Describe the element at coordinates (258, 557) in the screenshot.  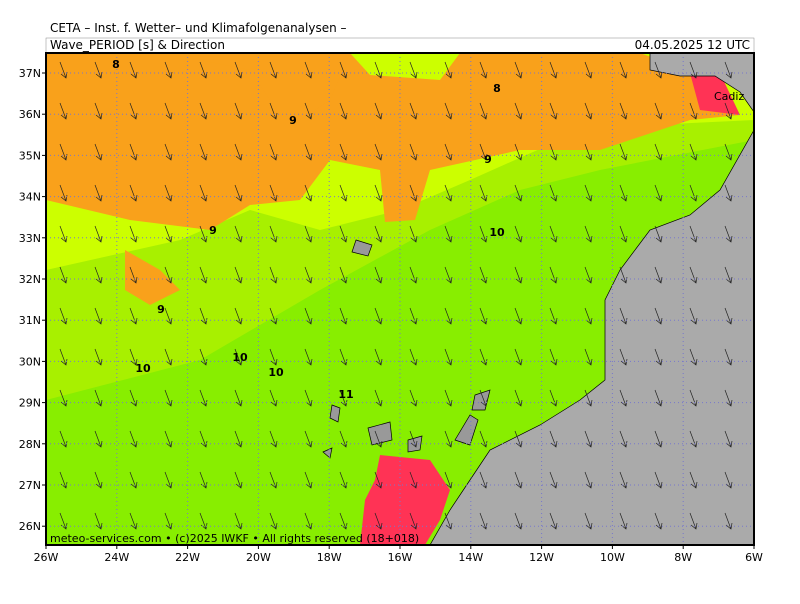
I see `lon-label: 20W` at that location.